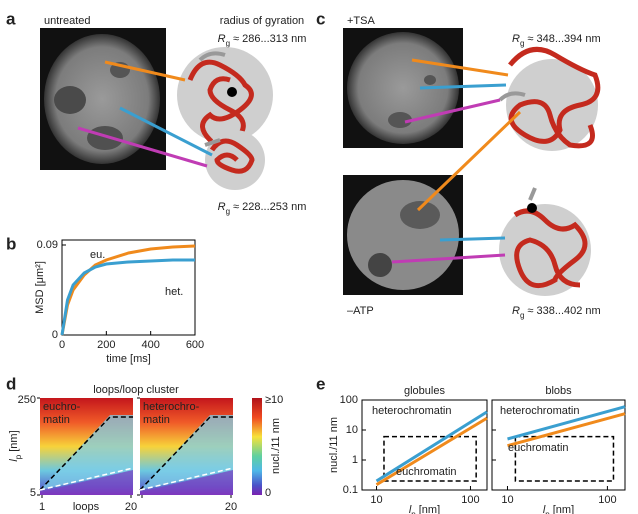  I want to click on x-axis-label: time [ms], so click(128, 359).